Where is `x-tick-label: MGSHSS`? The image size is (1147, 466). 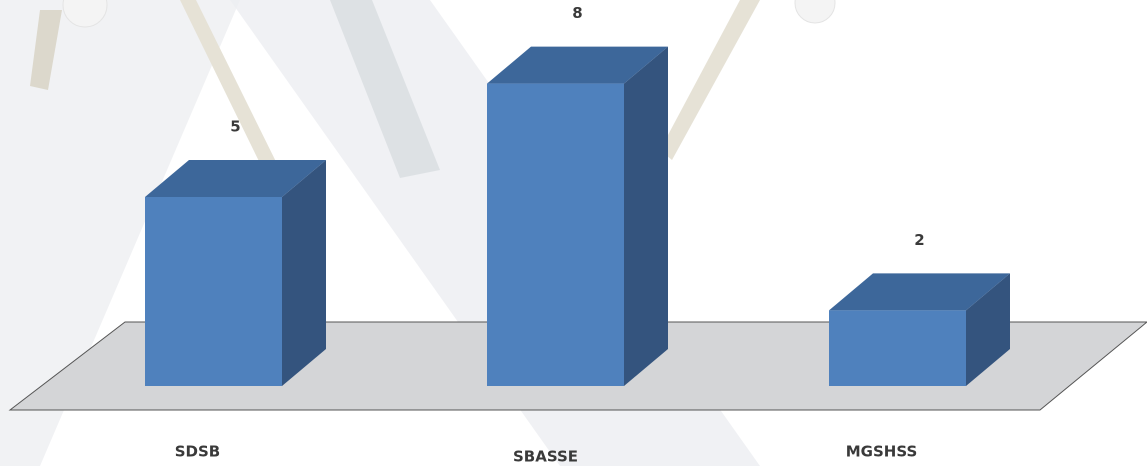
x-tick-label: MGSHSS is located at coordinates (882, 452).